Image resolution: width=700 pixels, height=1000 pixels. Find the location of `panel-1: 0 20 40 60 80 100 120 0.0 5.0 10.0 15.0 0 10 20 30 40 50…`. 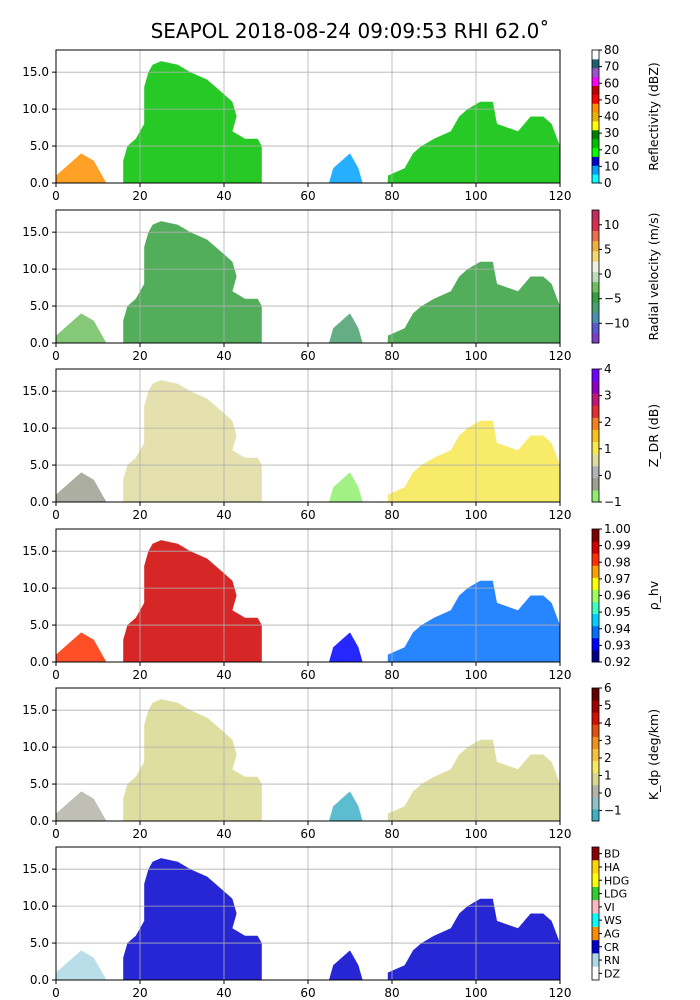

panel-1: 0 20 40 60 80 100 120 0.0 5.0 10.0 15.0 0 10 20 30 40 50… is located at coordinates (341, 123).